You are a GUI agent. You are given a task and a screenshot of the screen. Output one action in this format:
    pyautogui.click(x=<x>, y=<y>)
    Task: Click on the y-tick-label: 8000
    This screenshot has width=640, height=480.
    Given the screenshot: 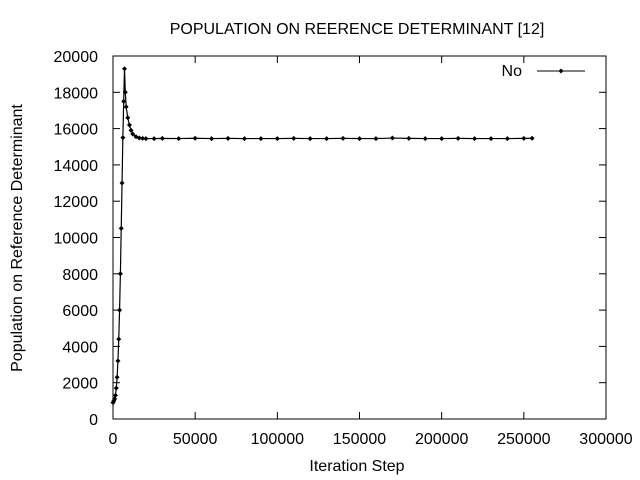 What is the action you would take?
    pyautogui.click(x=80, y=275)
    